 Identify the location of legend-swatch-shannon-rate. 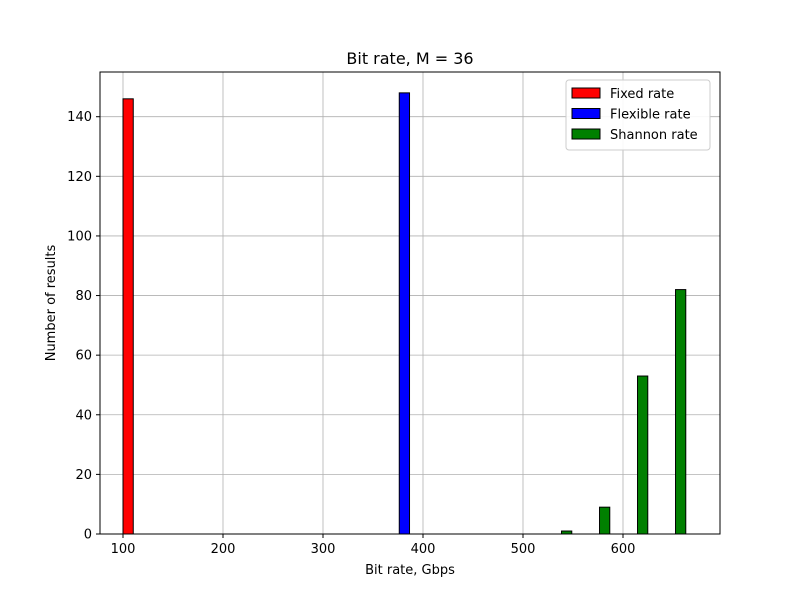
(586, 134).